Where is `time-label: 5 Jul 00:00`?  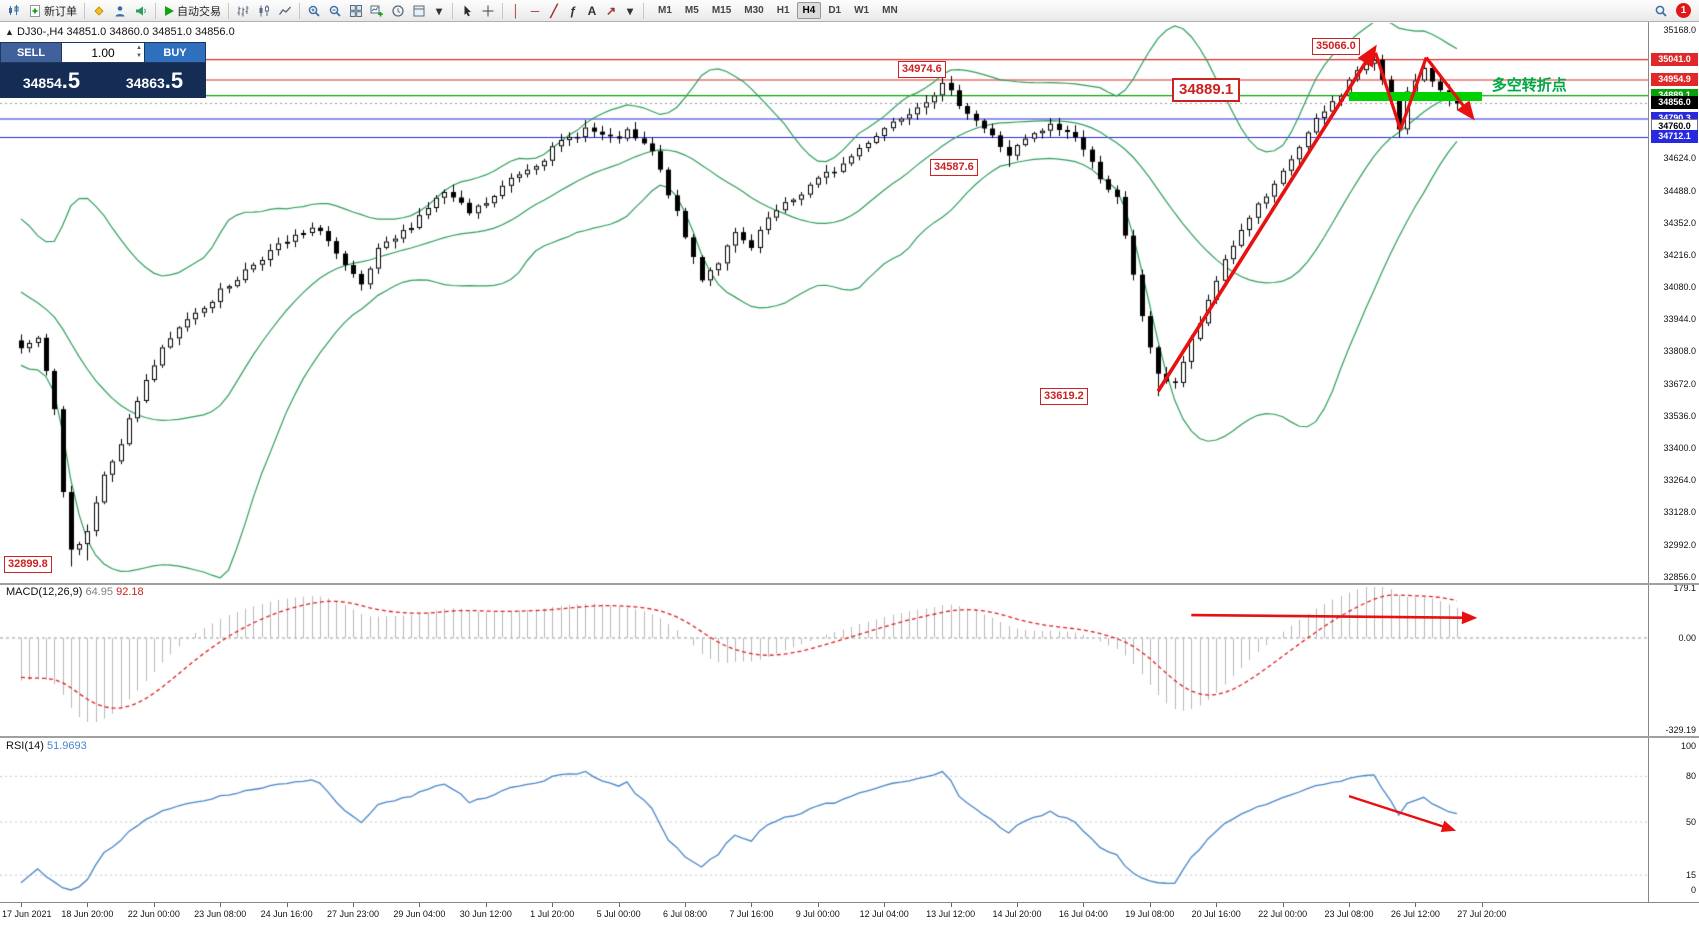 time-label: 5 Jul 00:00 is located at coordinates (618, 914).